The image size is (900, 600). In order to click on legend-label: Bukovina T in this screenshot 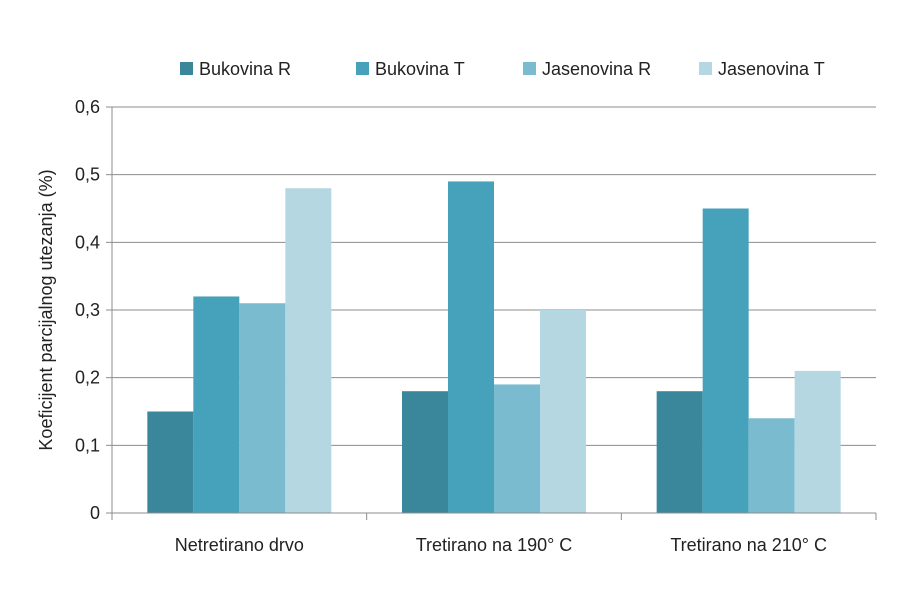, I will do `click(420, 69)`.